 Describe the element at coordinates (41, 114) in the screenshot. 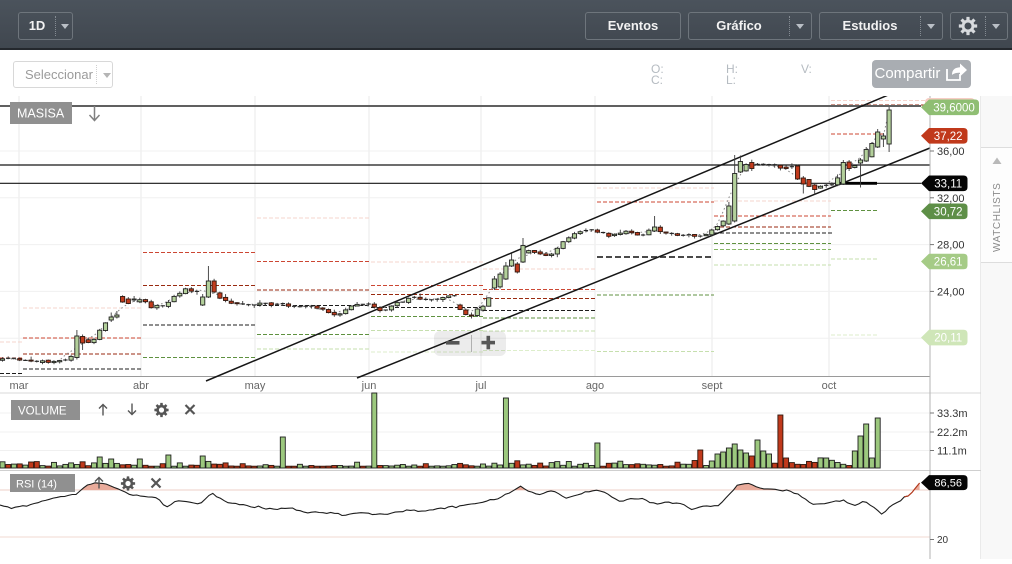

I see `svg-text: MASISA` at that location.